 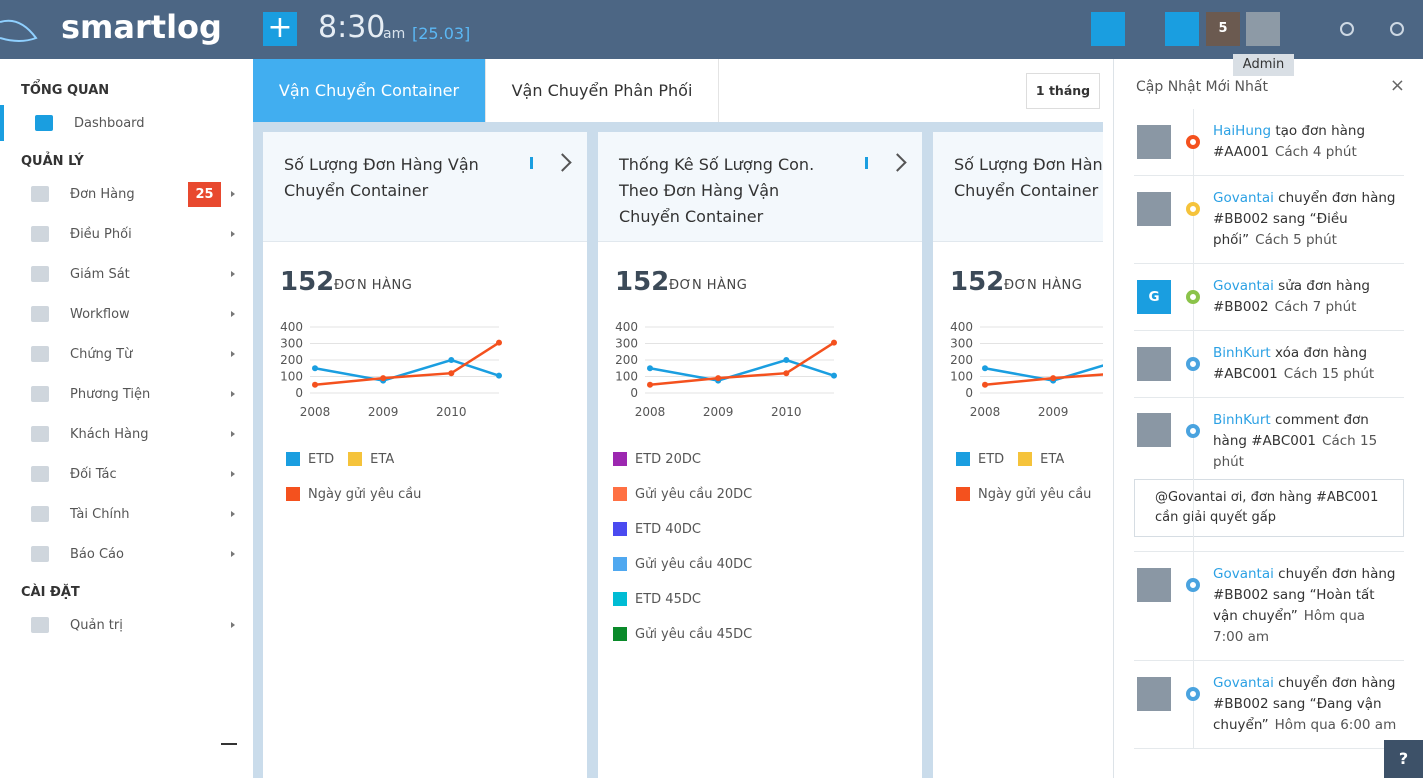 I want to click on nav-item: Workflow, so click(x=126, y=314).